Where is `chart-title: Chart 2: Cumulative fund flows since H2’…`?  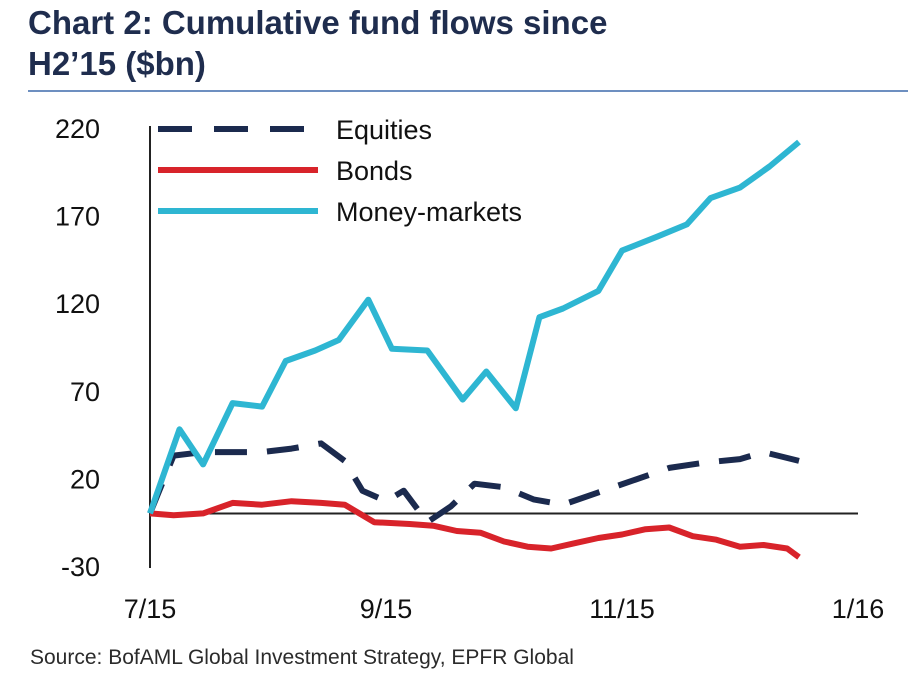
chart-title: Chart 2: Cumulative fund flows since H2’… is located at coordinates (317, 43).